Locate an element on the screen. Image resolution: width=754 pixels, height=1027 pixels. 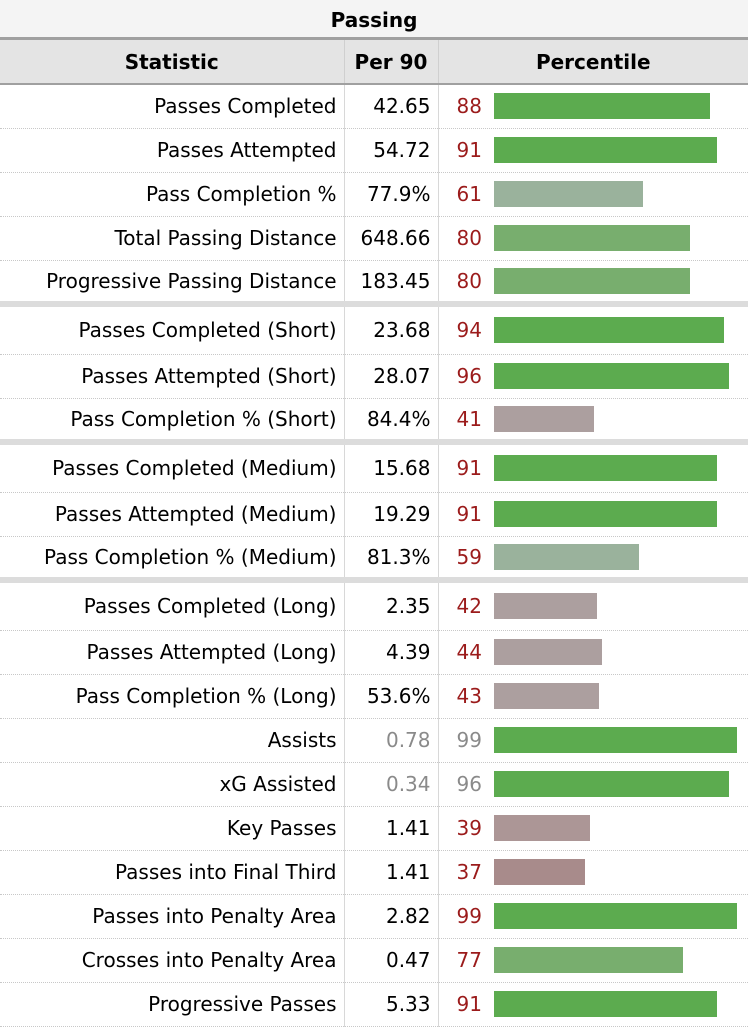
per90-value: 0.78 is located at coordinates (391, 740).